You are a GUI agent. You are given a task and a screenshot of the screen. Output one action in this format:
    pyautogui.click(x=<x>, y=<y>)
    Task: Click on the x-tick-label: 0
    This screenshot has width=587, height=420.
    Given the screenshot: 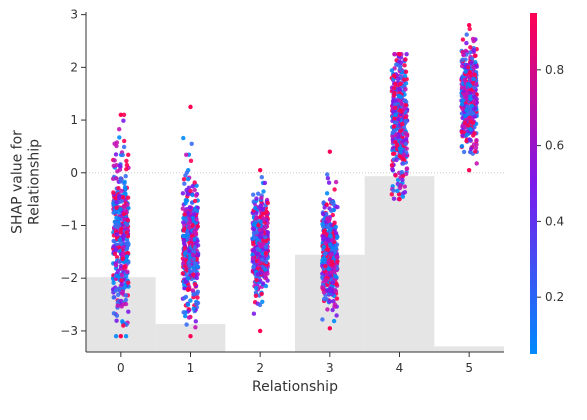 What is the action you would take?
    pyautogui.click(x=121, y=368)
    